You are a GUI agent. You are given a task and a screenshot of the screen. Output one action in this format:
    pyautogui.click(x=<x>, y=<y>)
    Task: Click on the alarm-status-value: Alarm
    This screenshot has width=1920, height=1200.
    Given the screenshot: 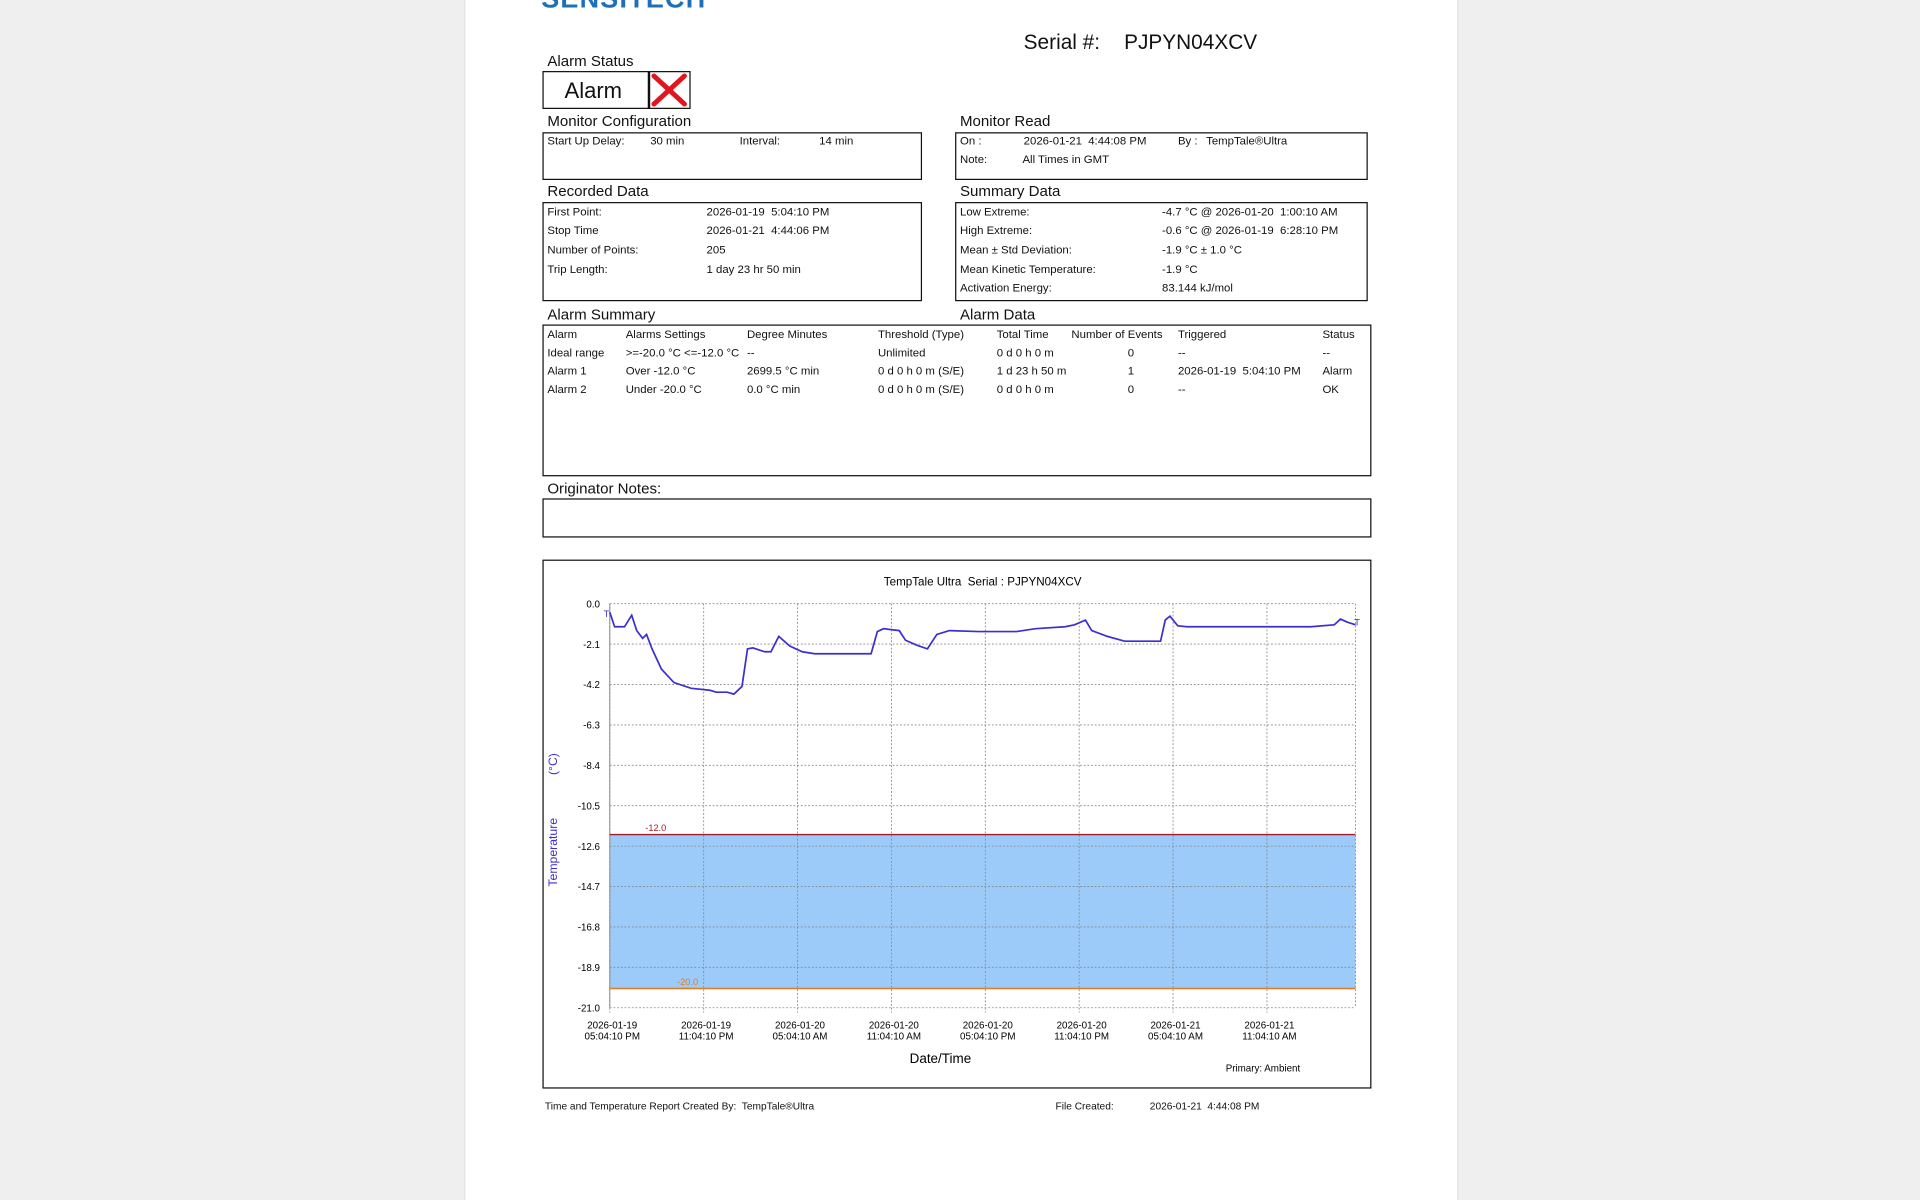 What is the action you would take?
    pyautogui.click(x=593, y=90)
    